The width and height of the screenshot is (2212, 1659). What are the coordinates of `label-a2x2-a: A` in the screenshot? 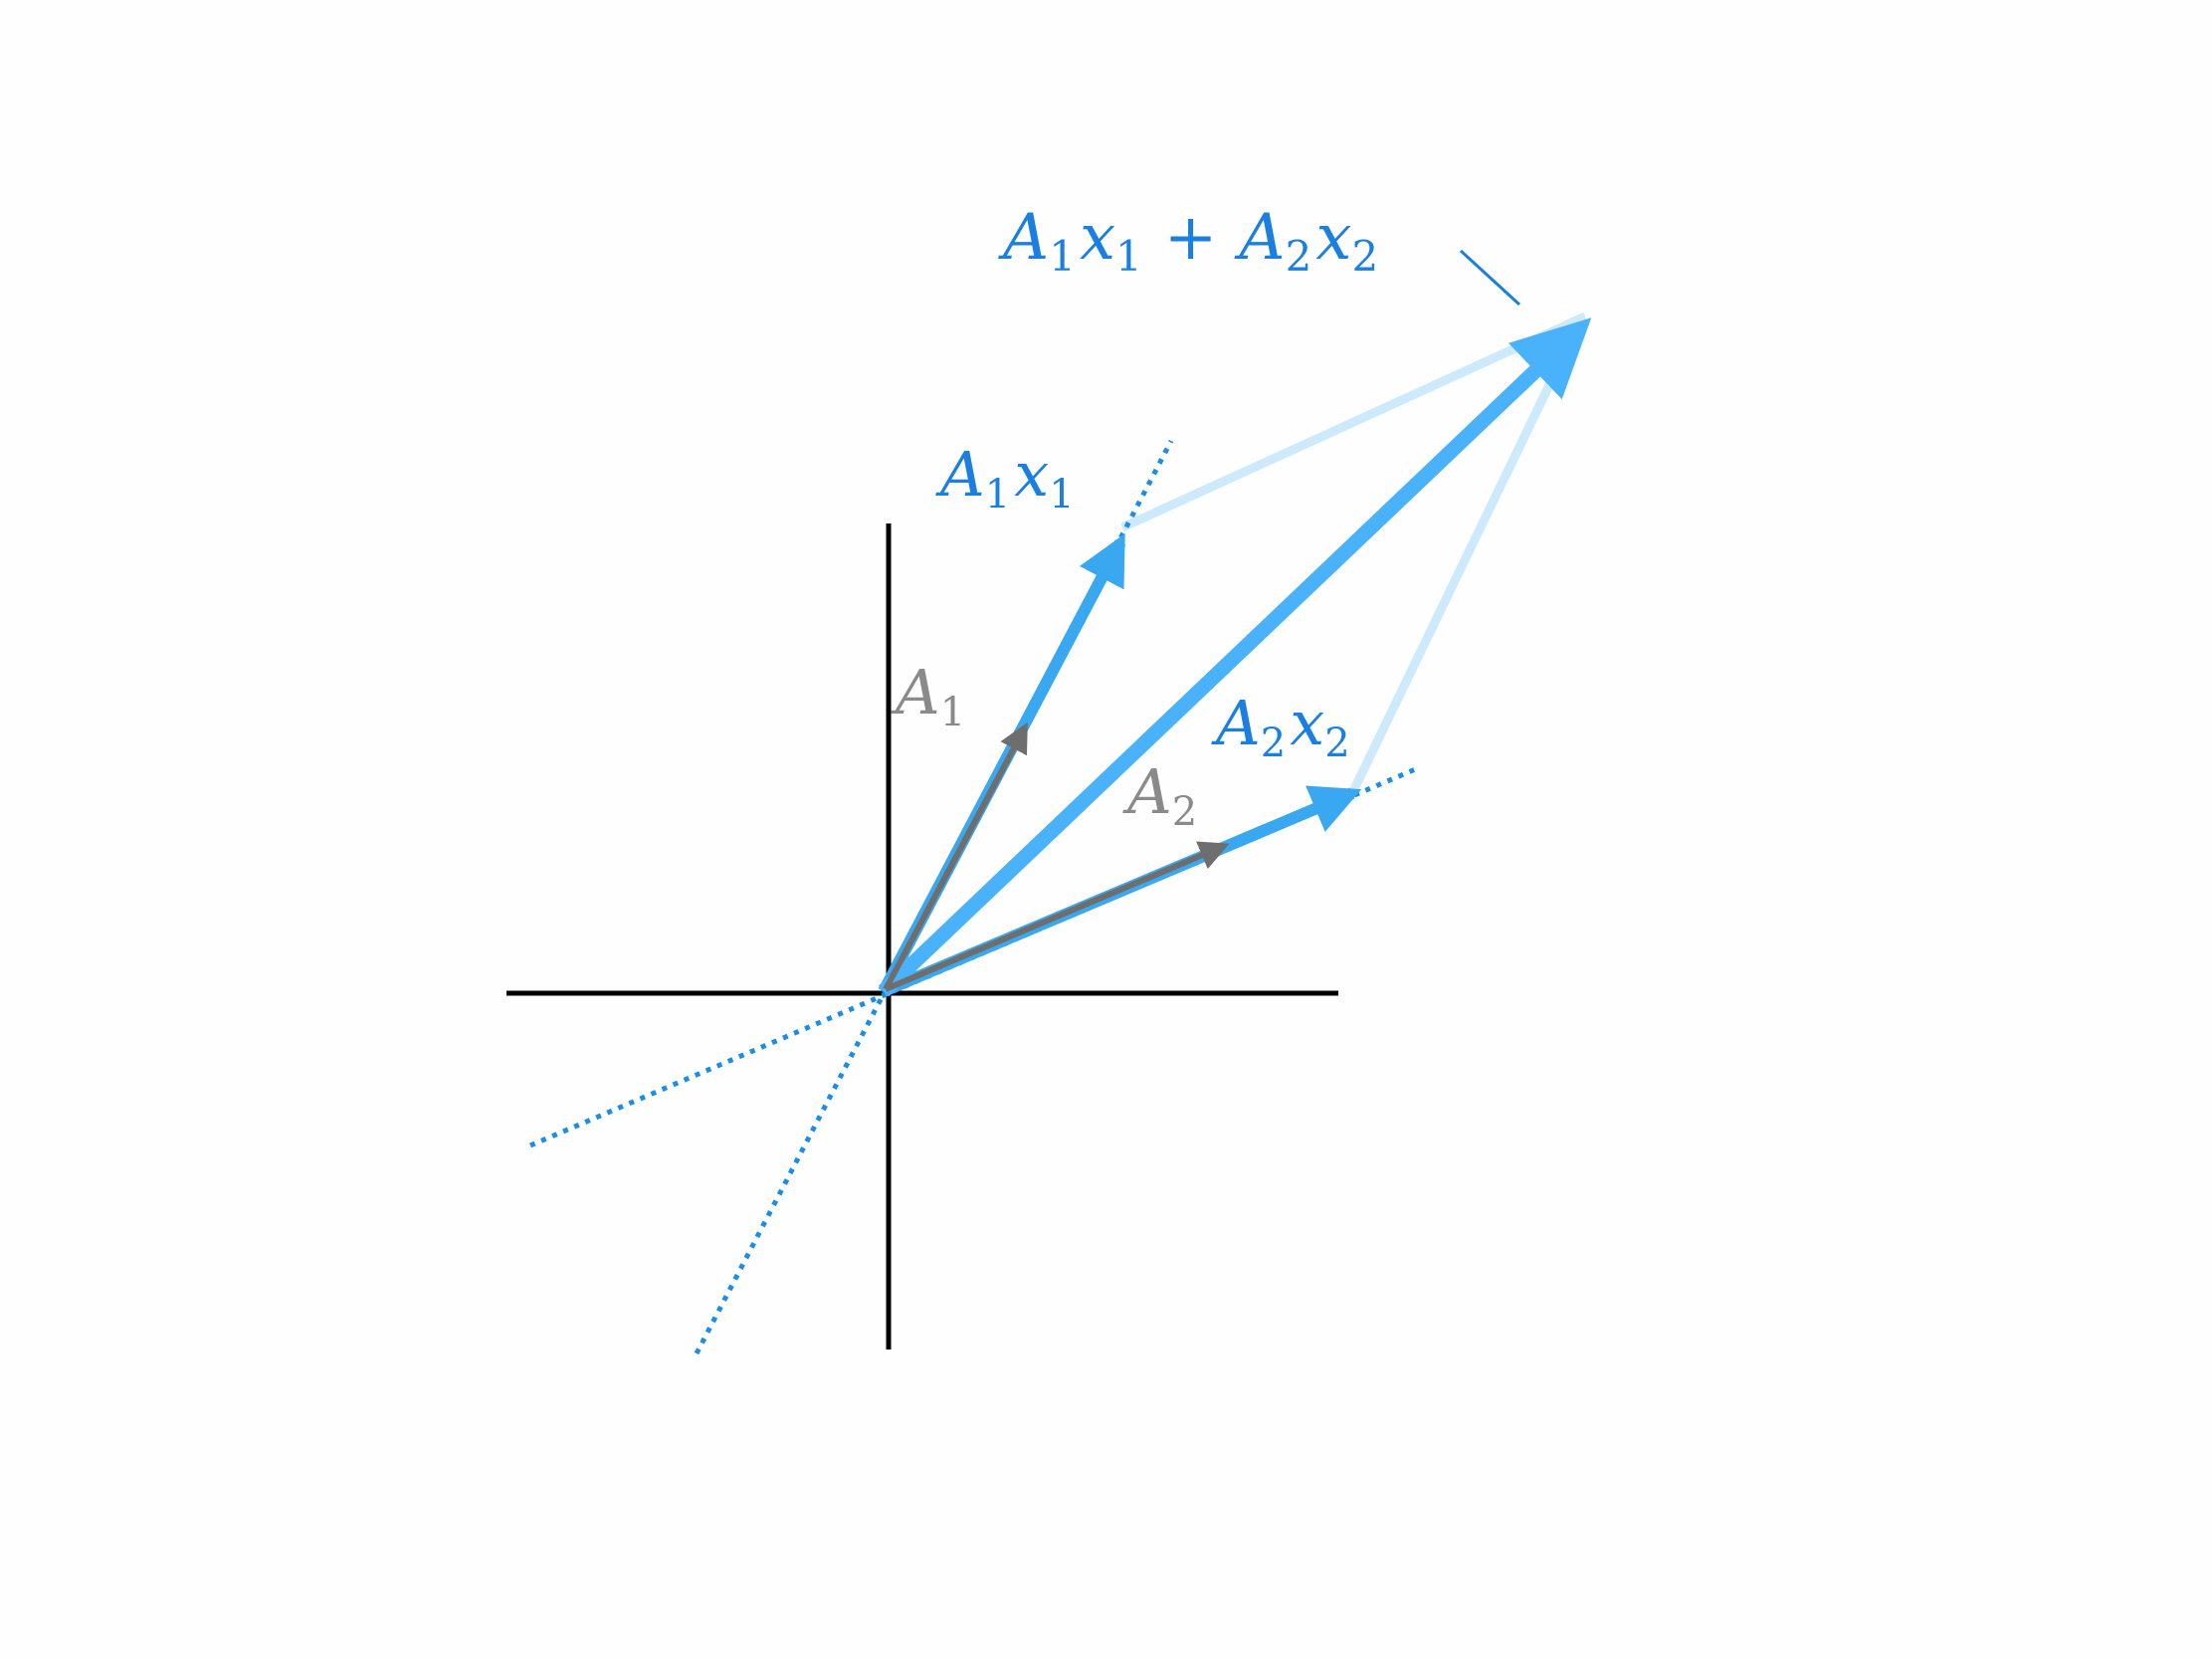 It's located at (1236, 723).